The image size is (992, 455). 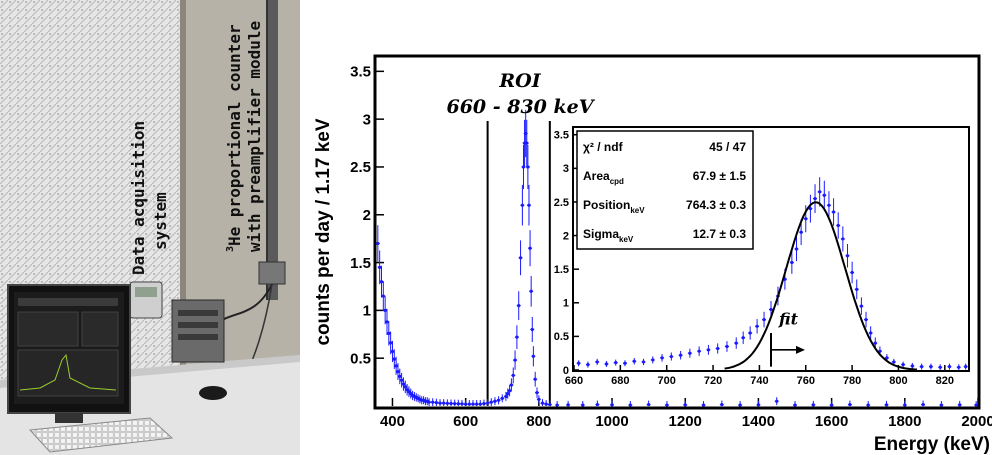 What do you see at coordinates (561, 203) in the screenshot?
I see `inset-y-tick-label: 2.5` at bounding box center [561, 203].